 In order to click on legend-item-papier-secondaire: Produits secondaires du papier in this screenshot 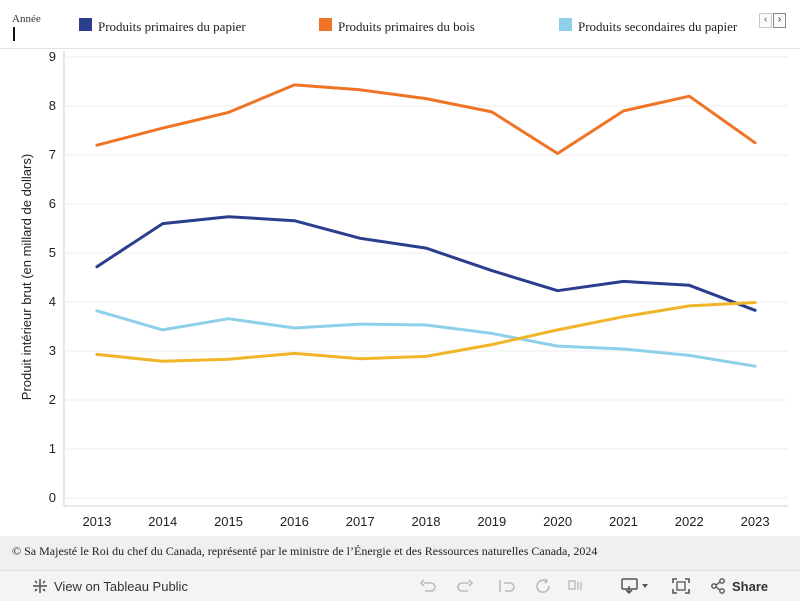, I will do `click(648, 25)`.